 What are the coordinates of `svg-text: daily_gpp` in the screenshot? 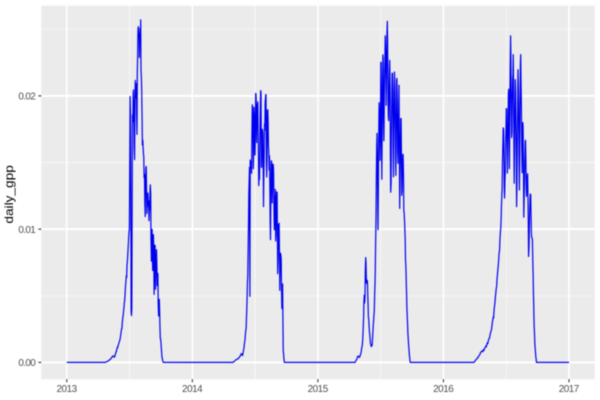 It's located at (9, 194).